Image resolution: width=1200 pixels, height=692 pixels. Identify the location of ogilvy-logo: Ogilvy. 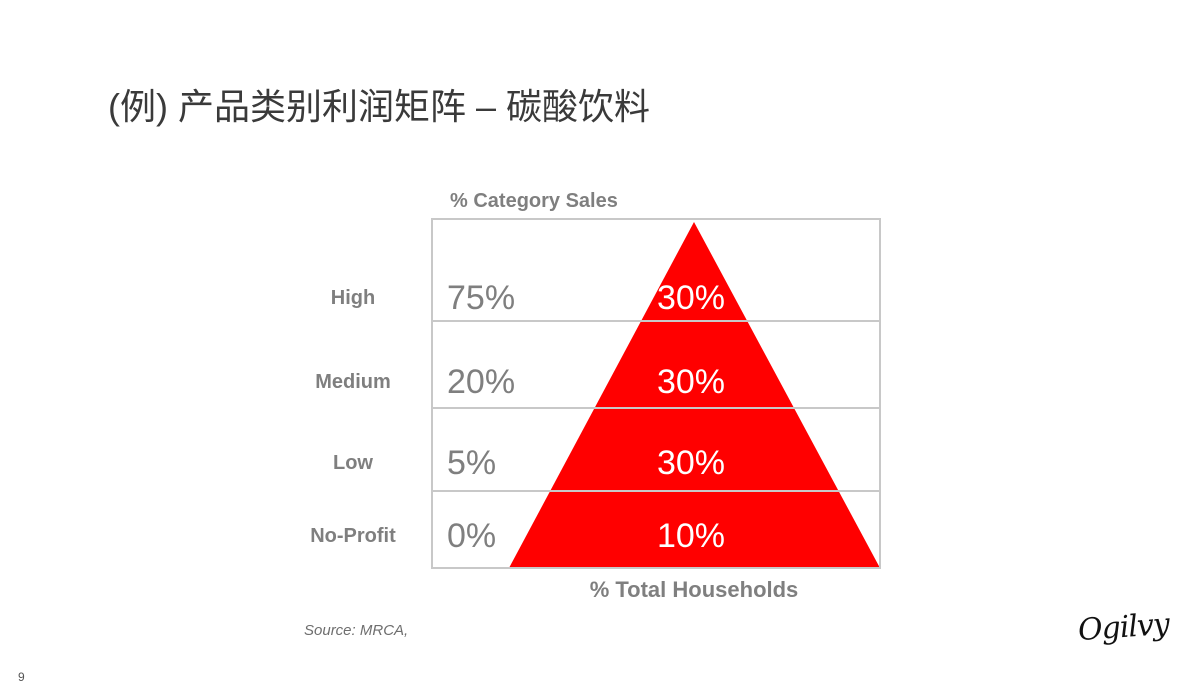
(1123, 627).